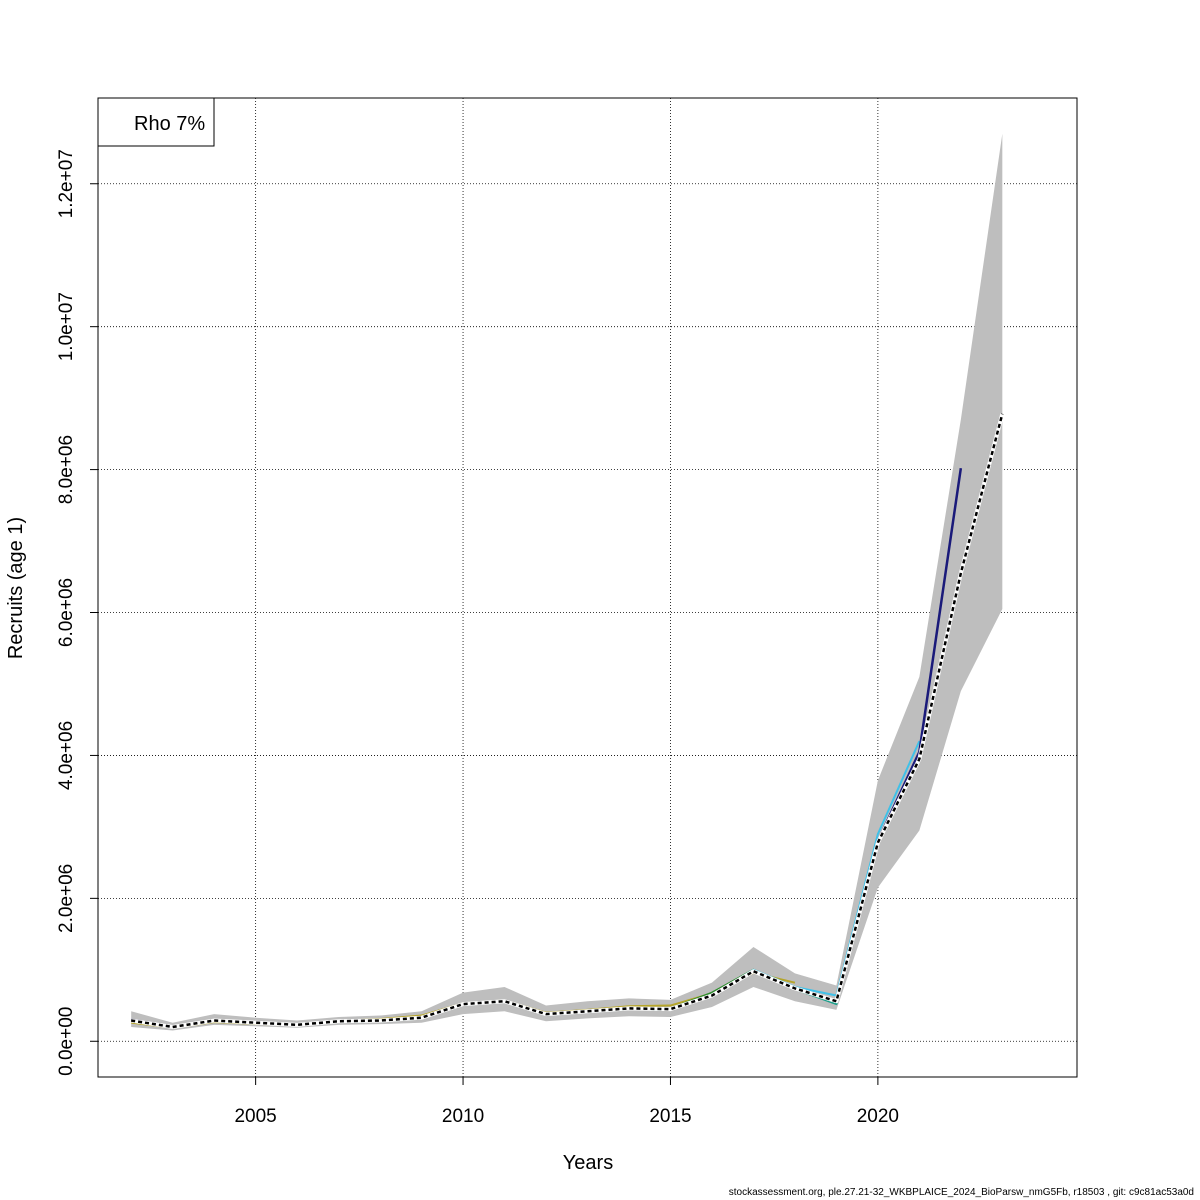 This screenshot has width=1200, height=1200. Describe the element at coordinates (66, 469) in the screenshot. I see `y-tick-label: 8.0e+06` at that location.